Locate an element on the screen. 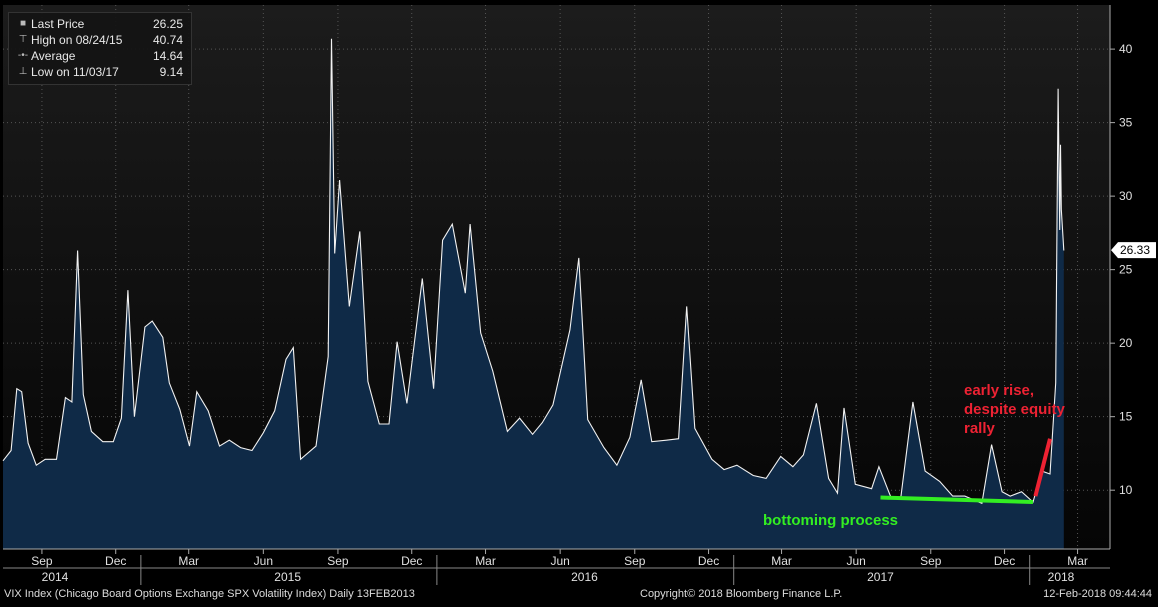  legend-label: High on 08/24/15 is located at coordinates (77, 40).